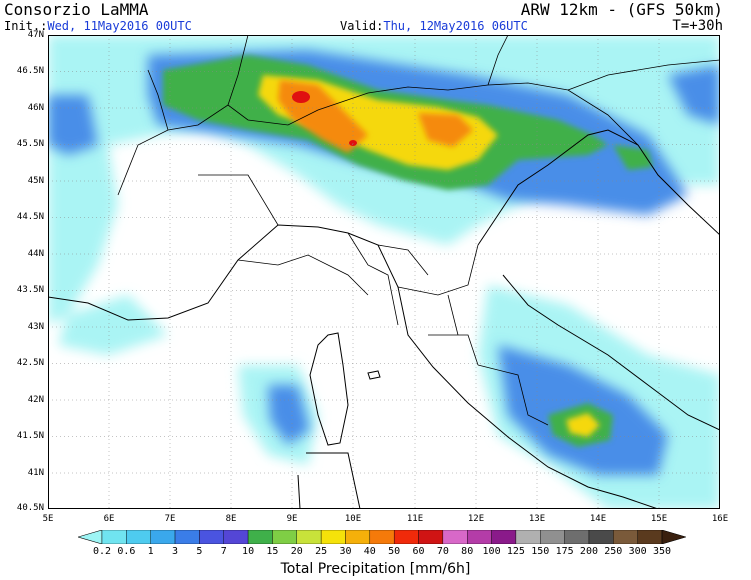  What do you see at coordinates (102, 551) in the screenshot?
I see `colorbar-level-label: 0.2` at bounding box center [102, 551].